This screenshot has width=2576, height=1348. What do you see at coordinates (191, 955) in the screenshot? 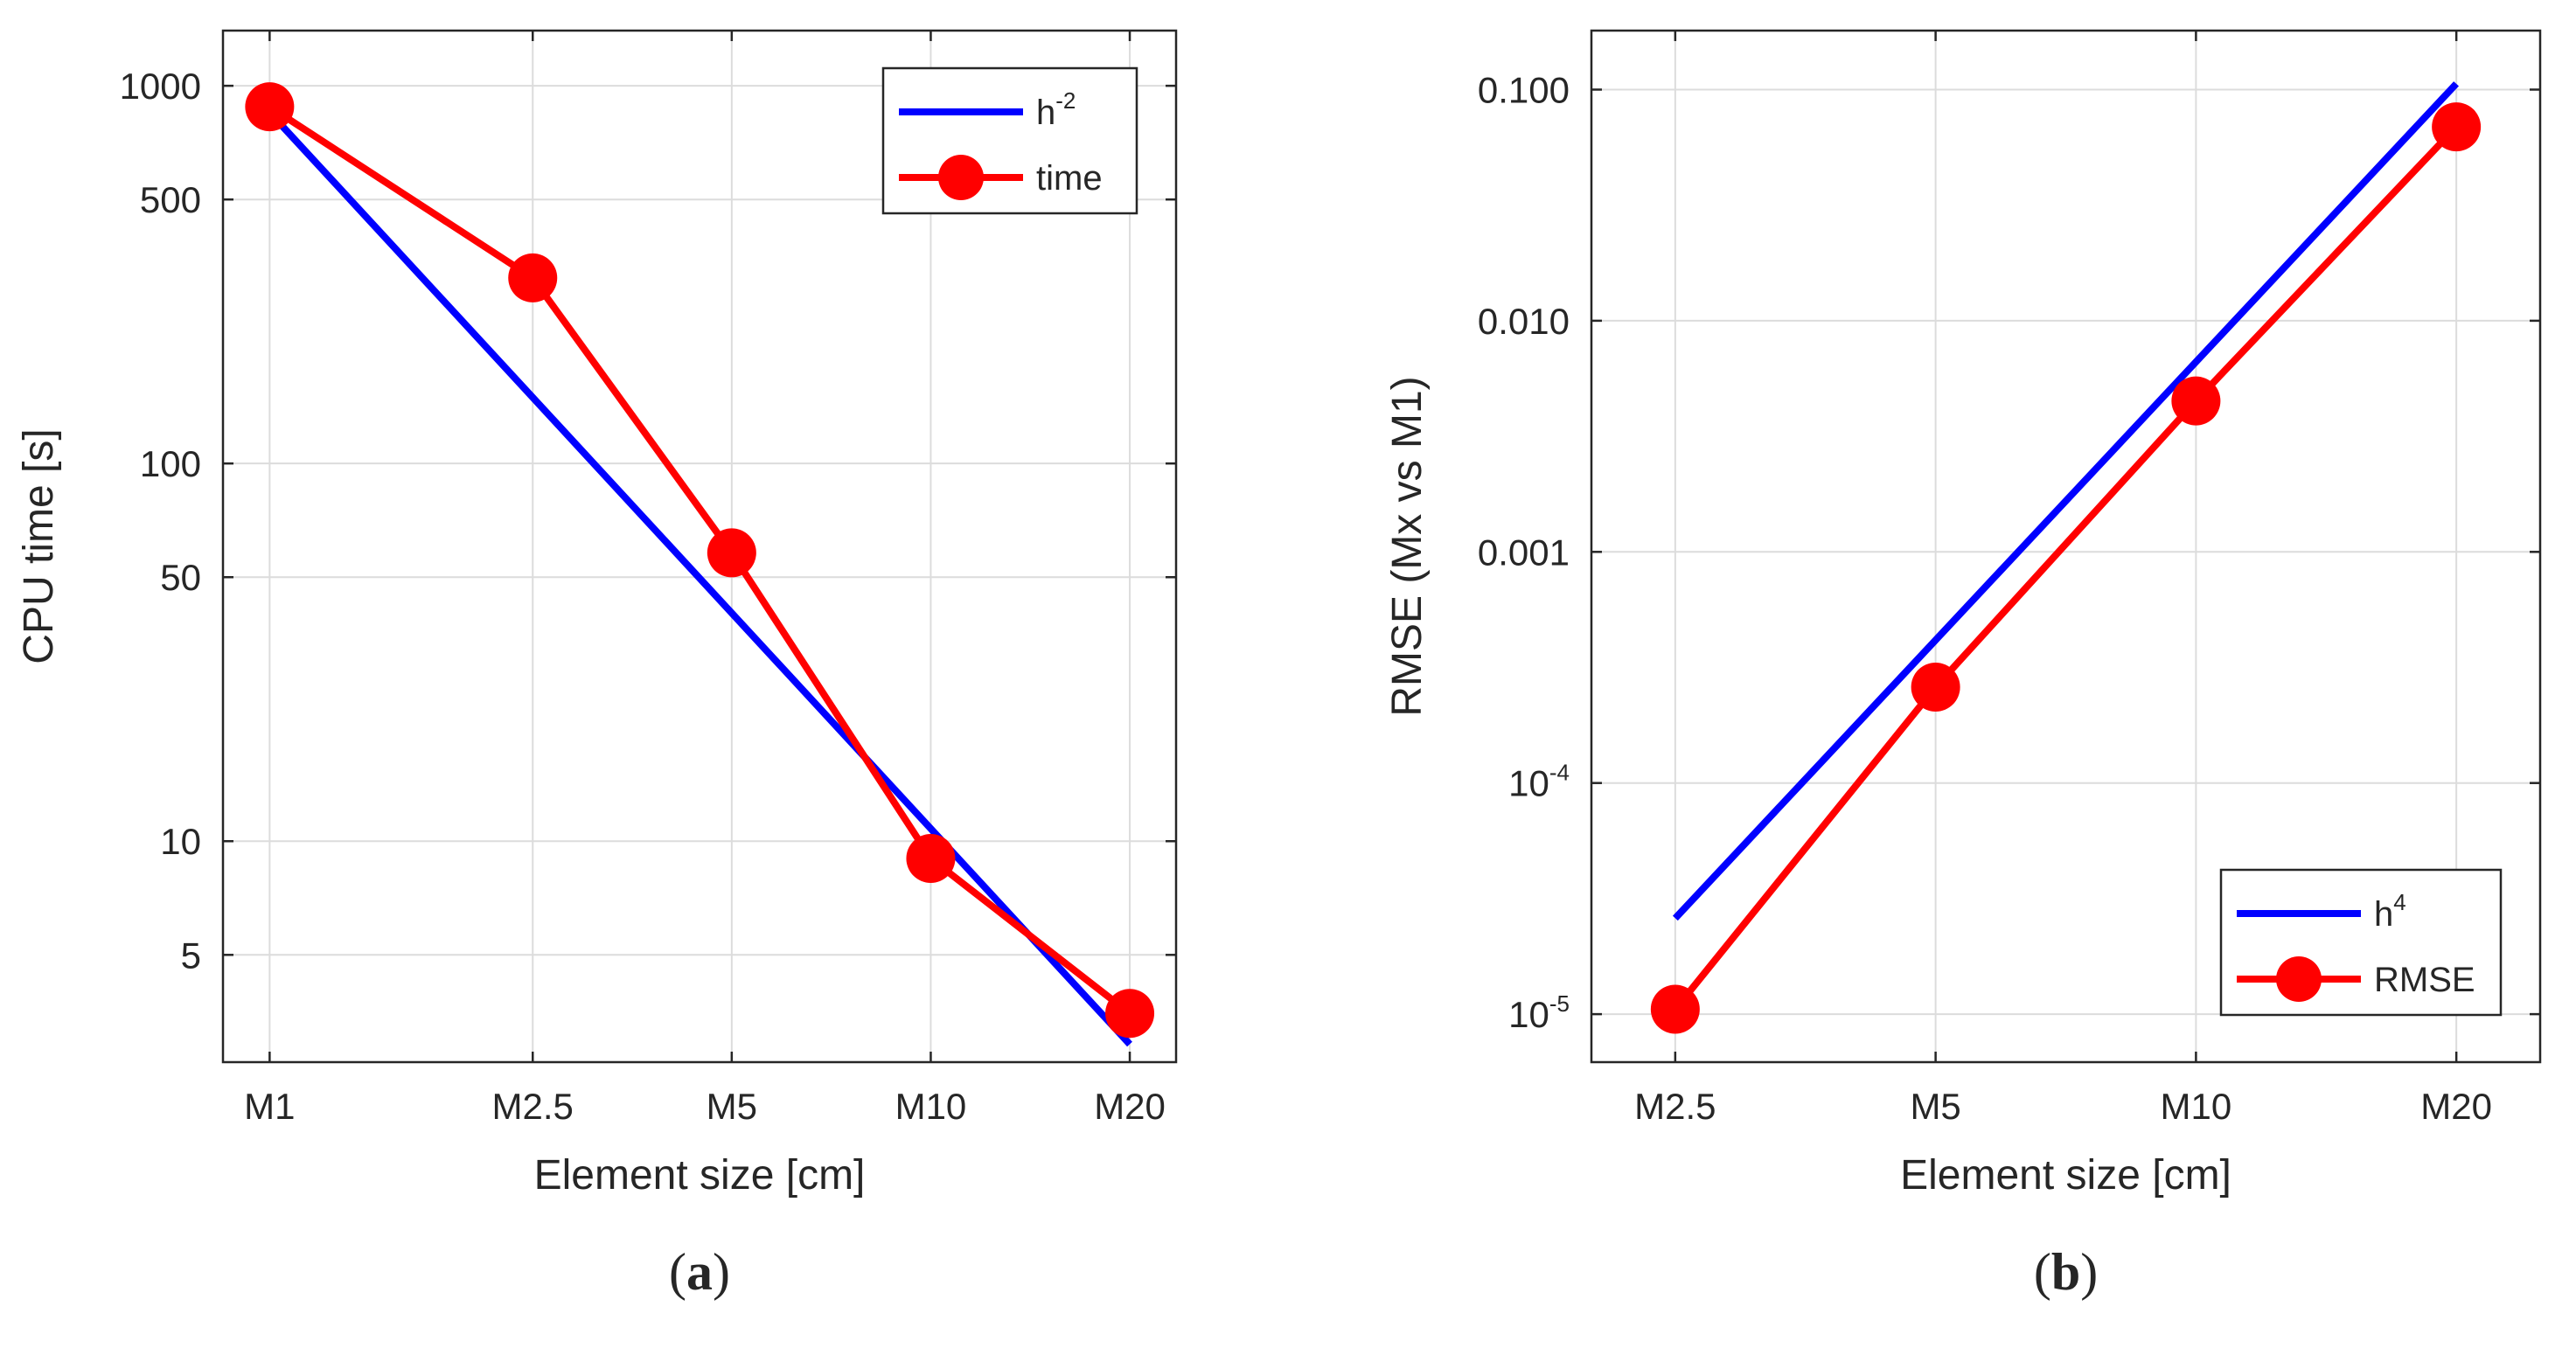
I see `y-tick-label: 5` at bounding box center [191, 955].